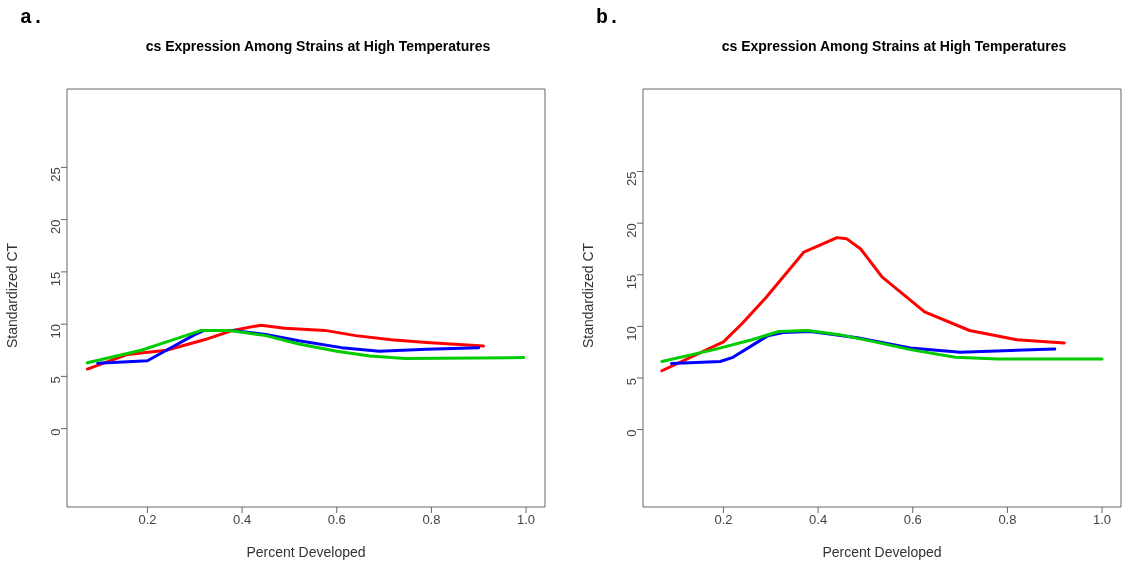  I want to click on text: b., so click(608, 17).